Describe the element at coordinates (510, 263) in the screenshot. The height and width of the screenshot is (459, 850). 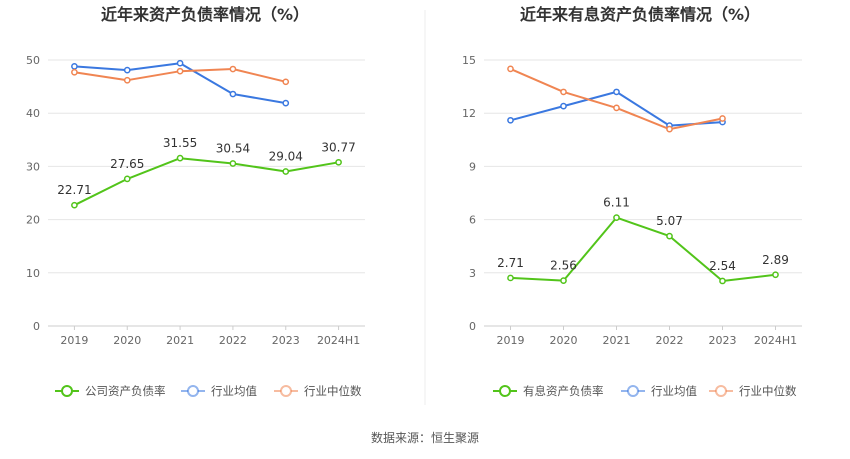
I see `data-label: 2.71` at that location.